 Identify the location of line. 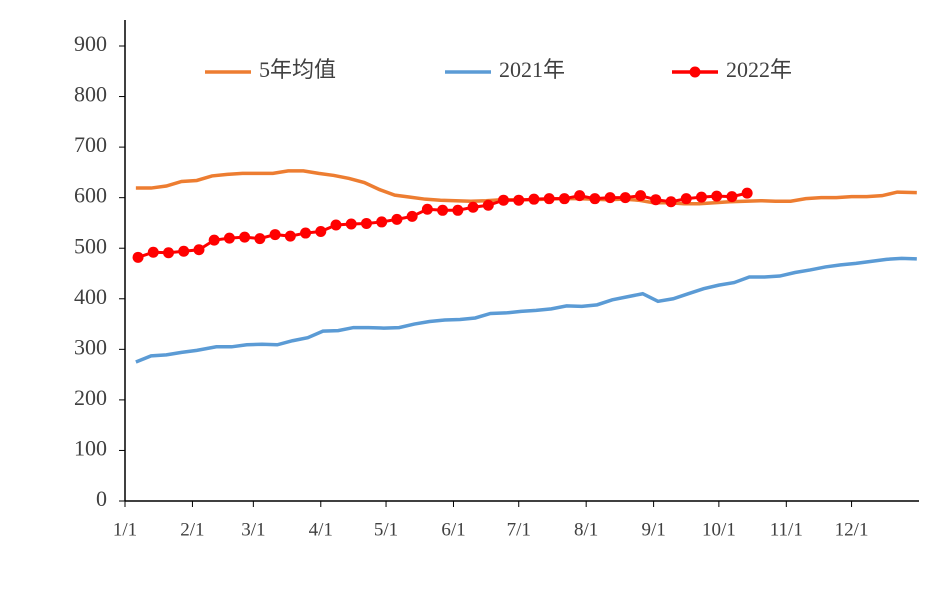
(526, 310).